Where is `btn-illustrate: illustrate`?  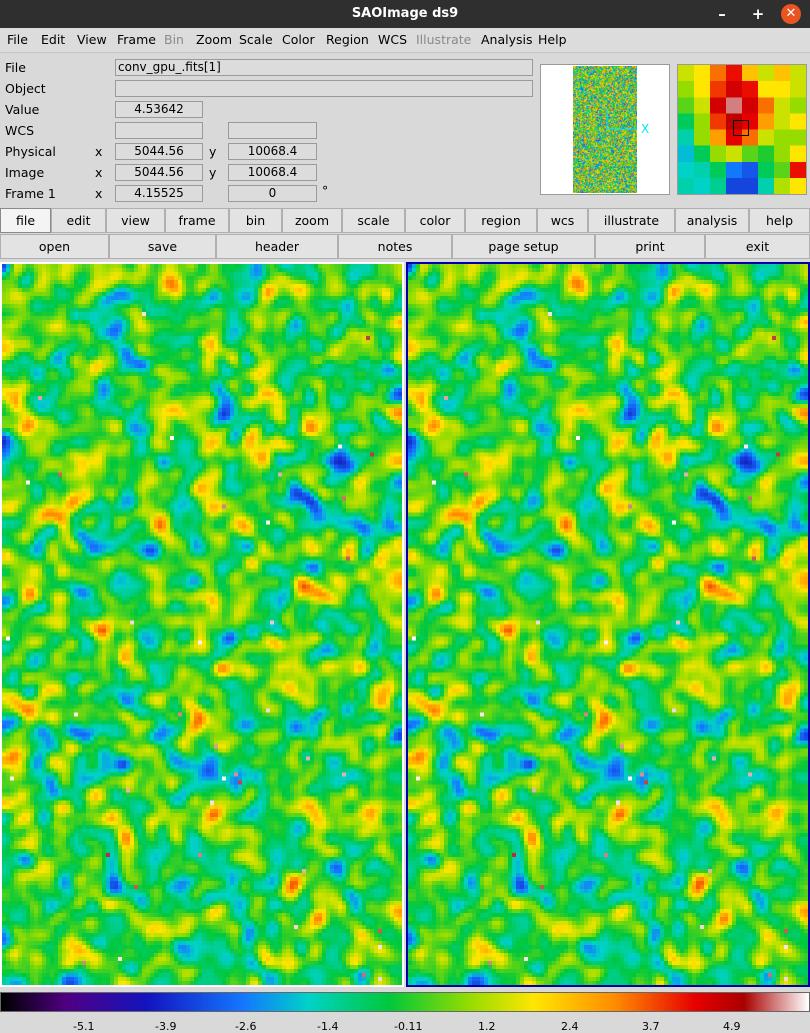
btn-illustrate: illustrate is located at coordinates (631, 220).